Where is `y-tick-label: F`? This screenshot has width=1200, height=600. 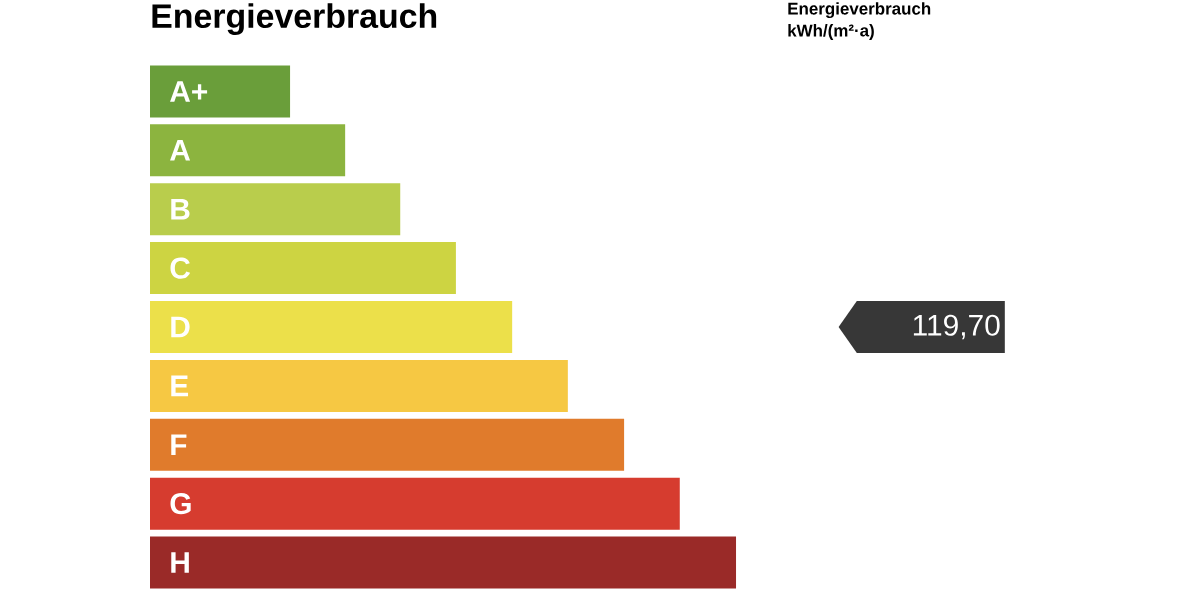
y-tick-label: F is located at coordinates (179, 445).